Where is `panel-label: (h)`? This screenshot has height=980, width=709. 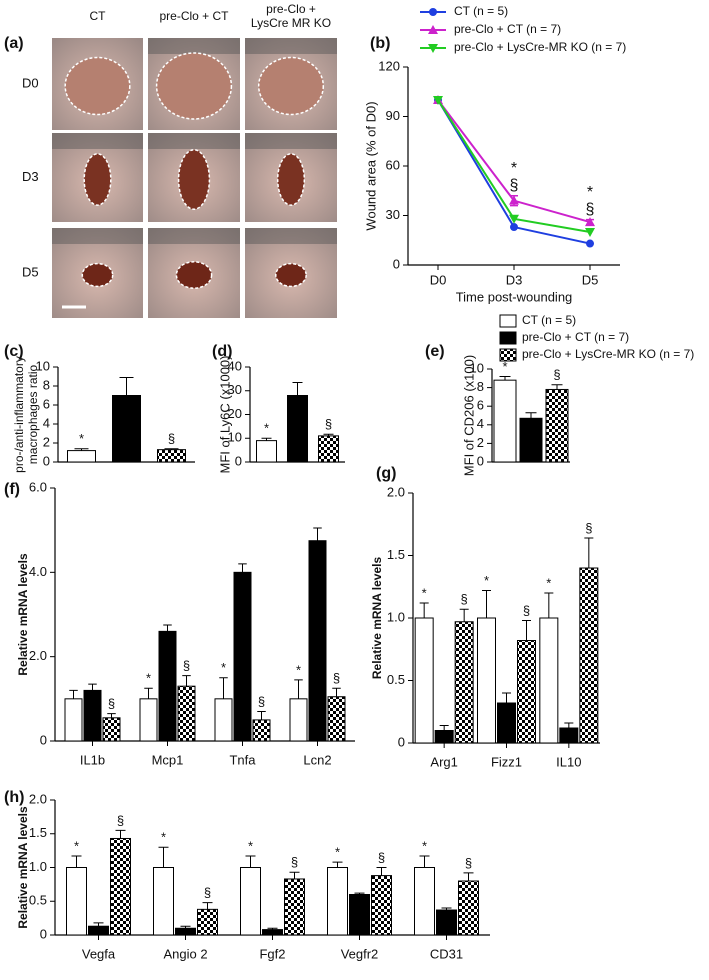
panel-label: (h) is located at coordinates (14, 797).